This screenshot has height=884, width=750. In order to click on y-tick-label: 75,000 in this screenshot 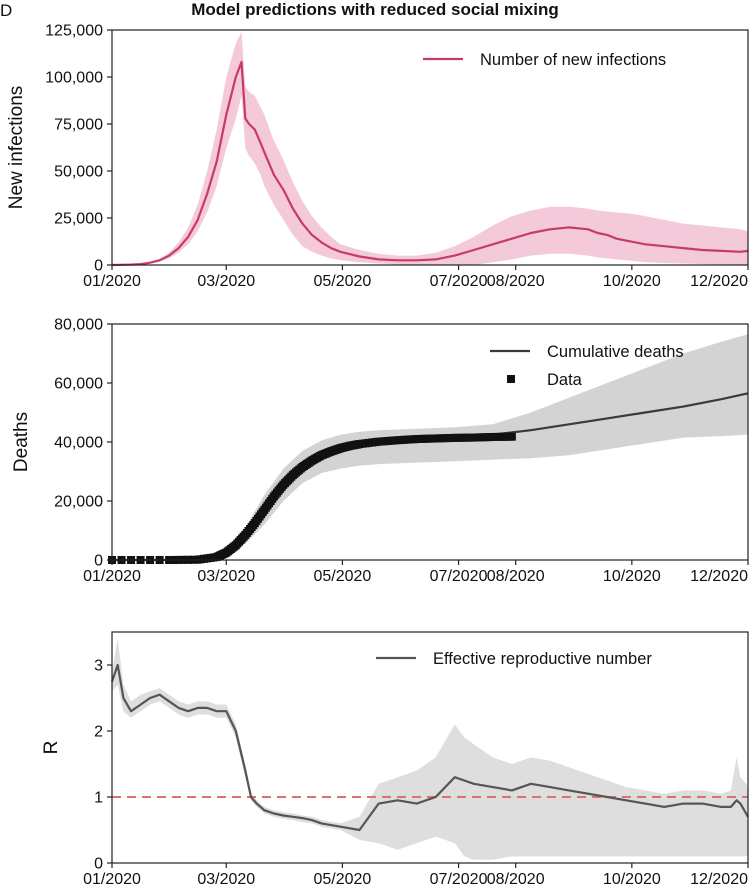, I will do `click(78, 125)`.